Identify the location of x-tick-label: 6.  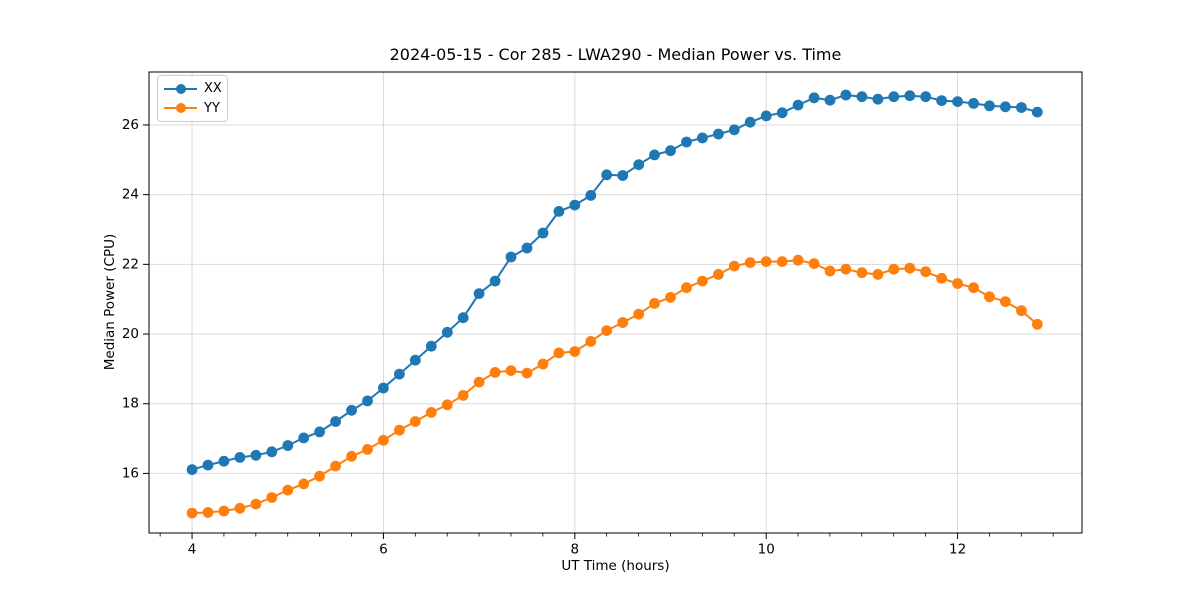
(383, 550).